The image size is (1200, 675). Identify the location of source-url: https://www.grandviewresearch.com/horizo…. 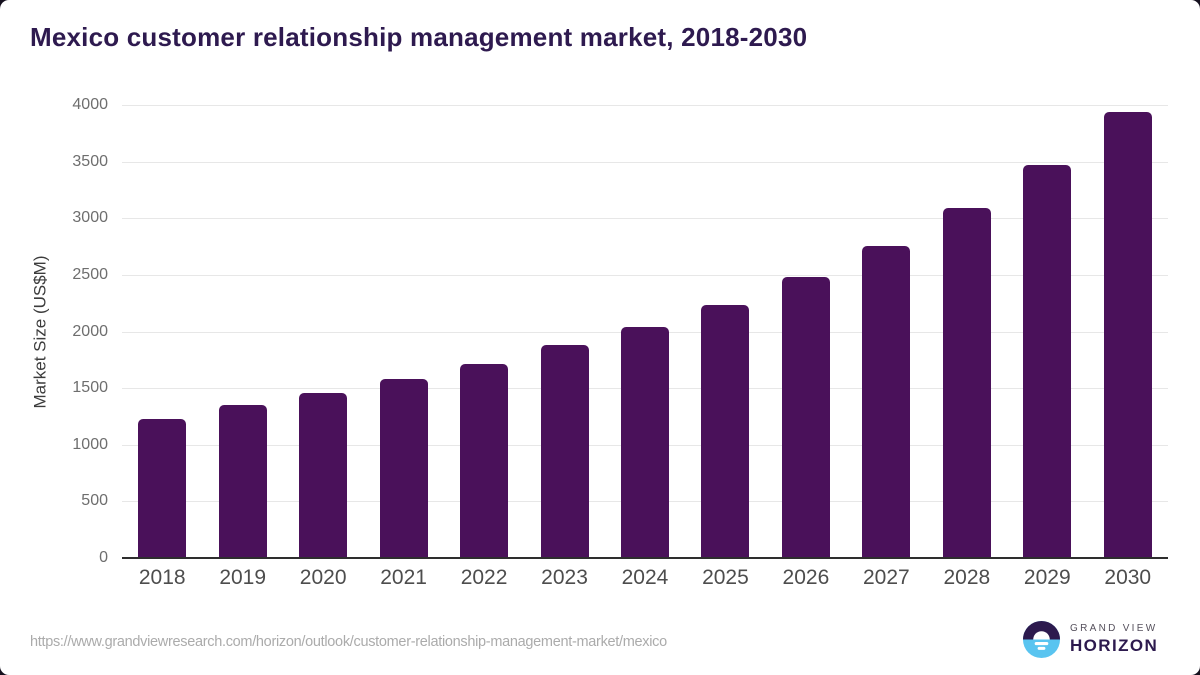
(348, 642).